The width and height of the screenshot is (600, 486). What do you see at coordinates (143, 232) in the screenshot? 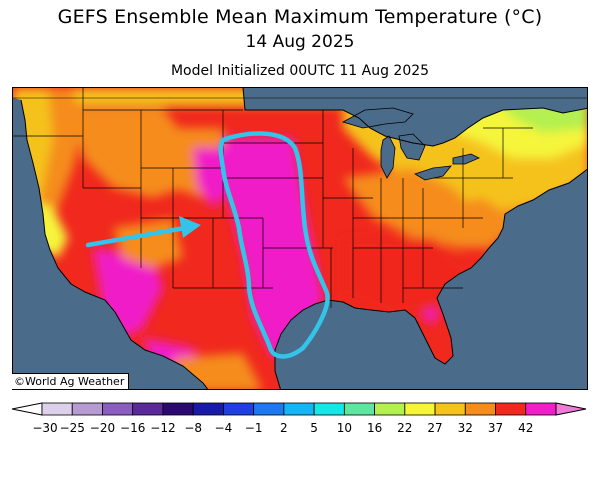
I see `arrow-pointing-to-plains` at bounding box center [143, 232].